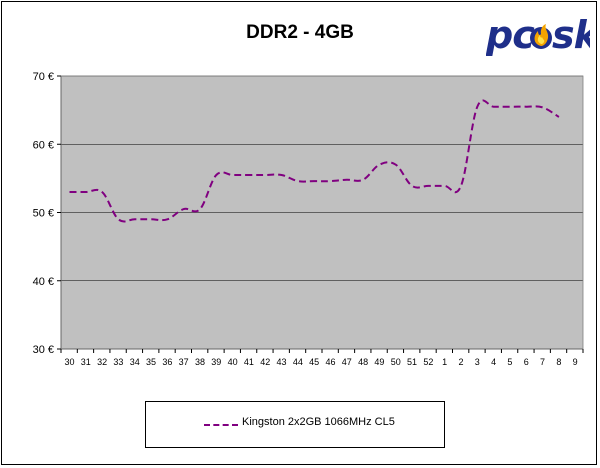  I want to click on x-tick-label: 40, so click(233, 362).